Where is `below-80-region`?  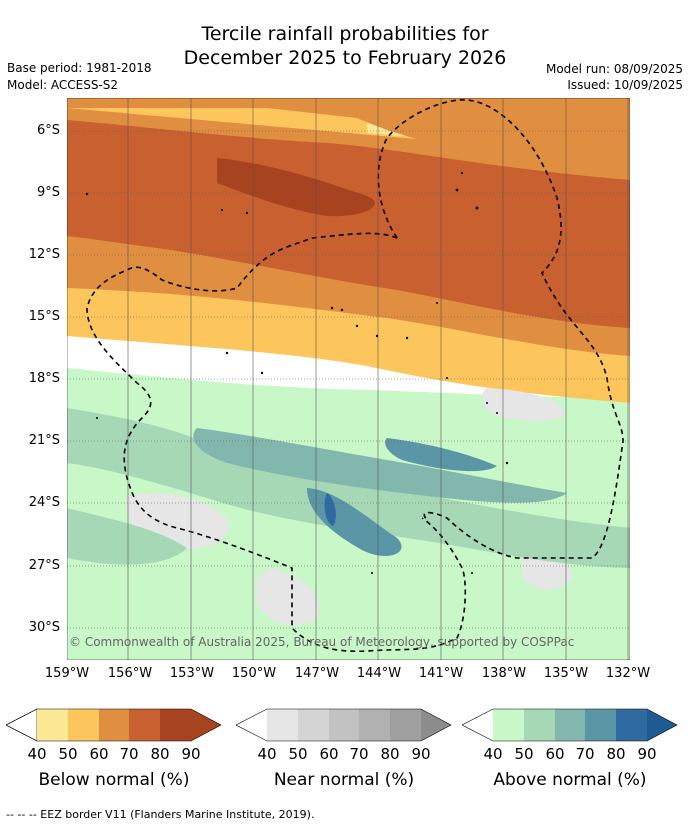
below-80-region is located at coordinates (296, 187).